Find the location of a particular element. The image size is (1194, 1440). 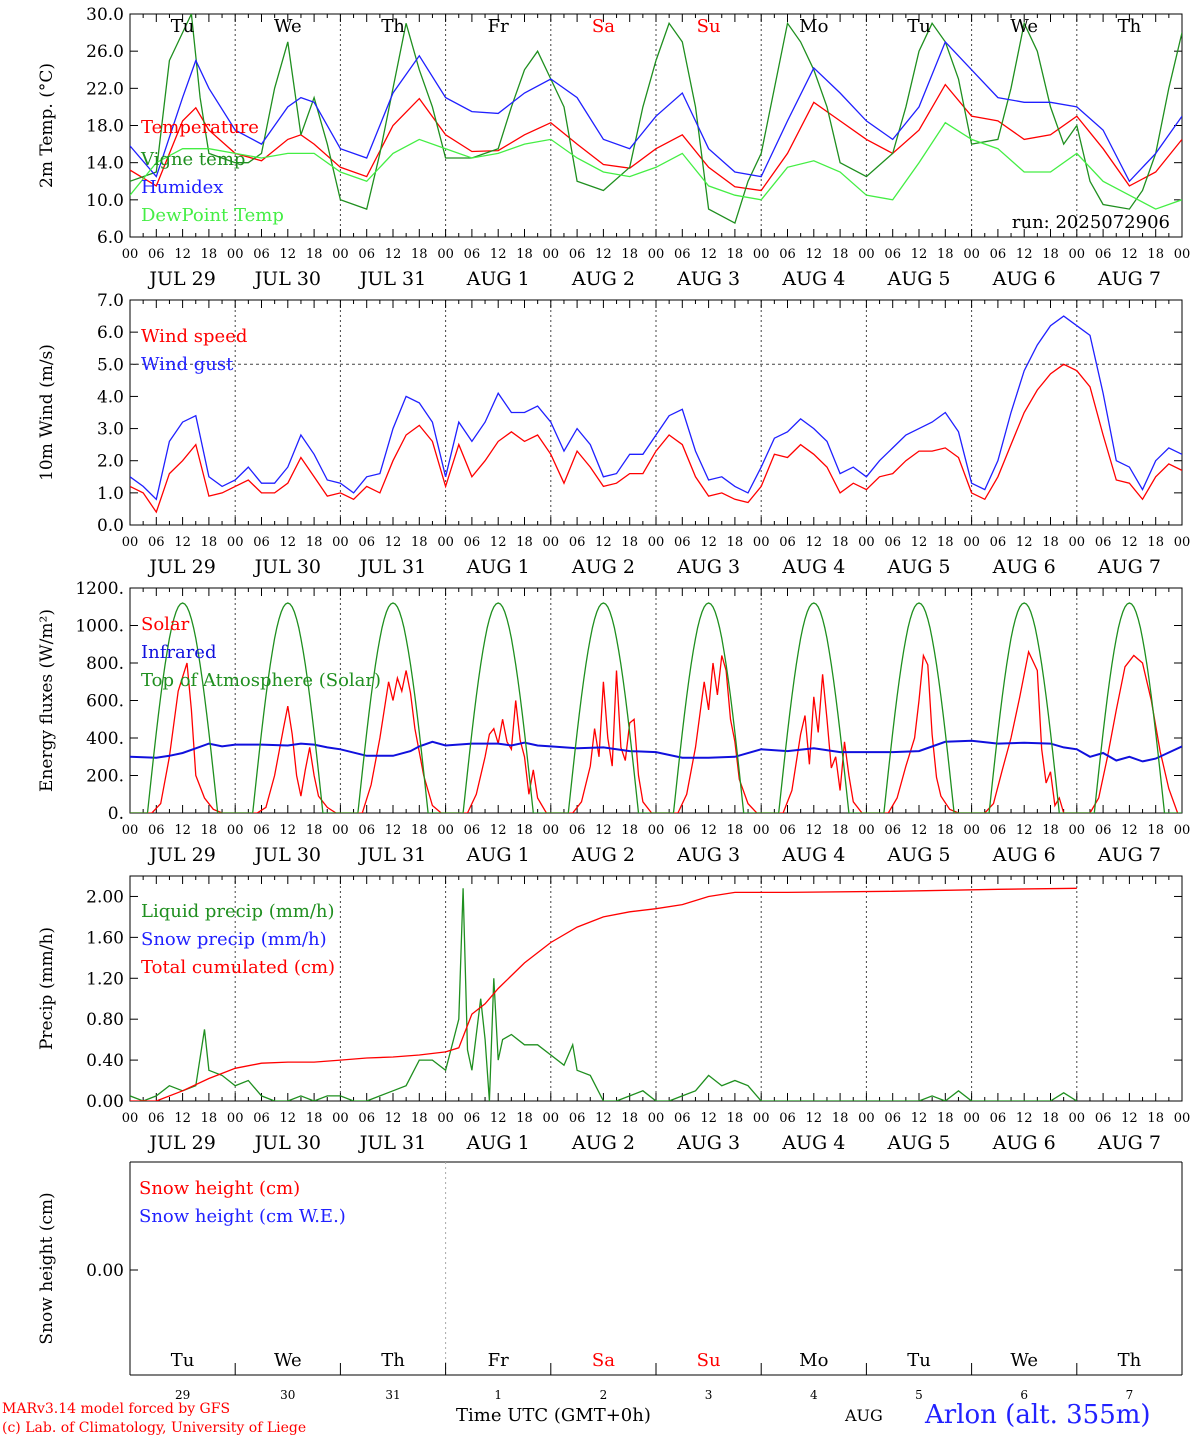

day-label: AUG 2 is located at coordinates (603, 1143).